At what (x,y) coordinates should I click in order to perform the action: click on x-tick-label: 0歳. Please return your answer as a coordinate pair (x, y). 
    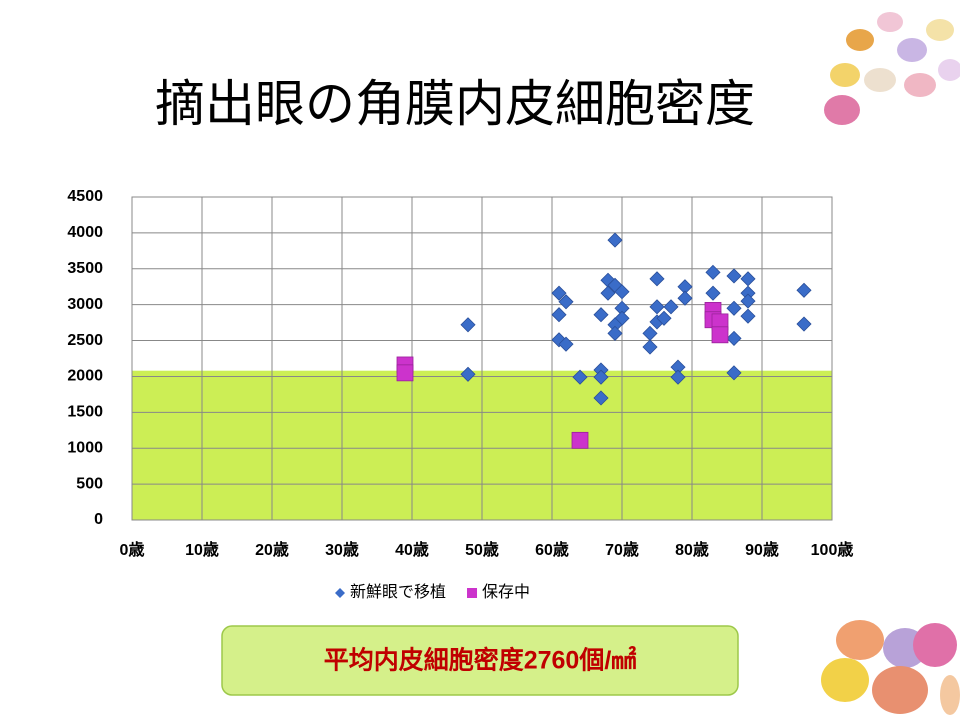
    Looking at the image, I should click on (132, 549).